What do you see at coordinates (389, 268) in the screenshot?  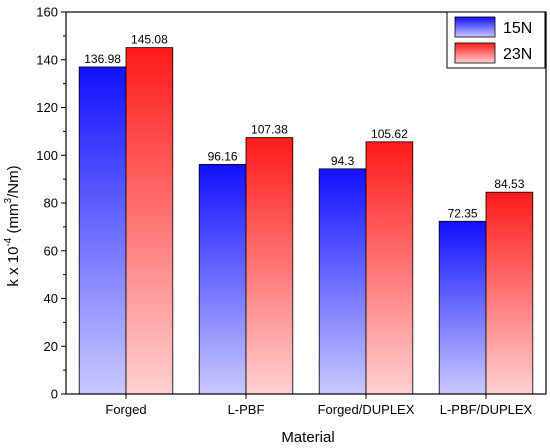 I see `bar-23N-Forged/DUPLEX` at bounding box center [389, 268].